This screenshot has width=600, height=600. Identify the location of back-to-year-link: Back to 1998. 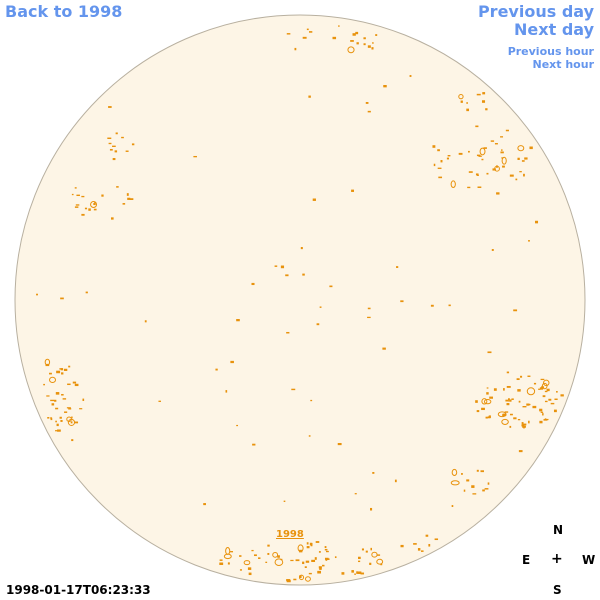
(64, 11).